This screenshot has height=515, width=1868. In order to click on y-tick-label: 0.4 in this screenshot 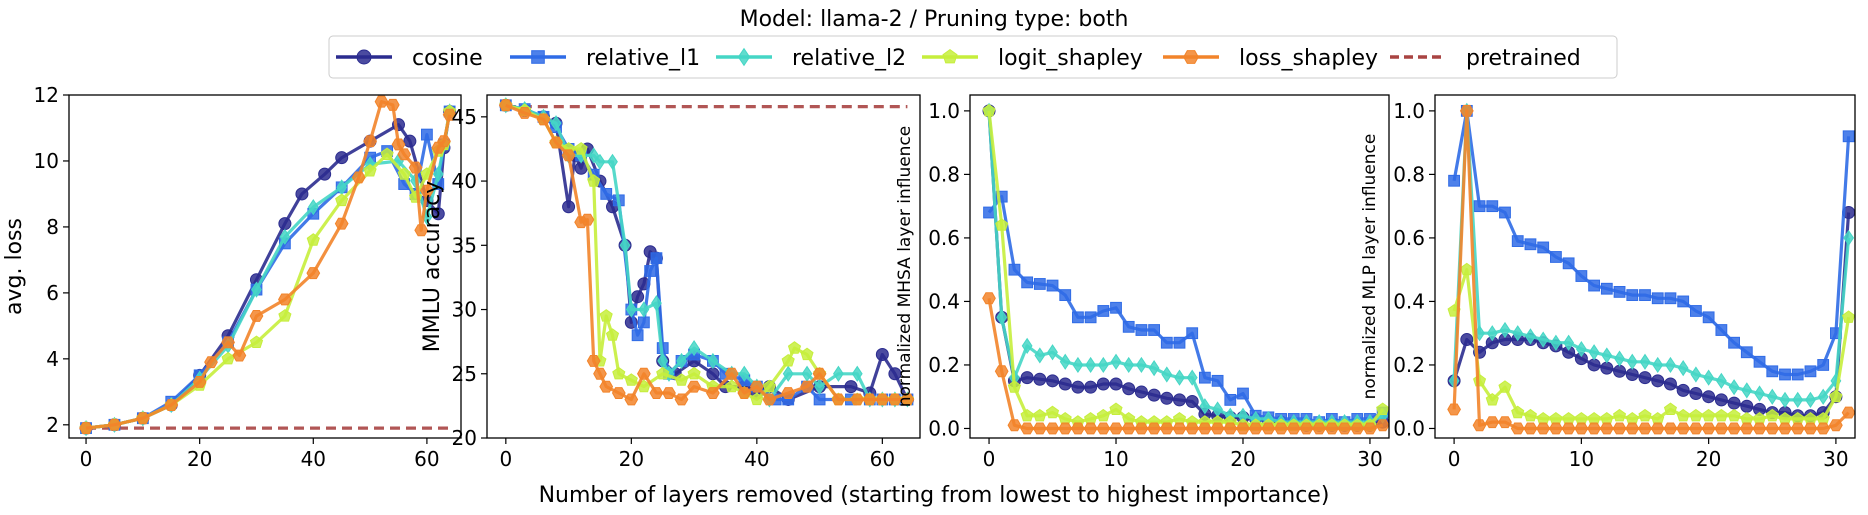, I will do `click(1409, 301)`.